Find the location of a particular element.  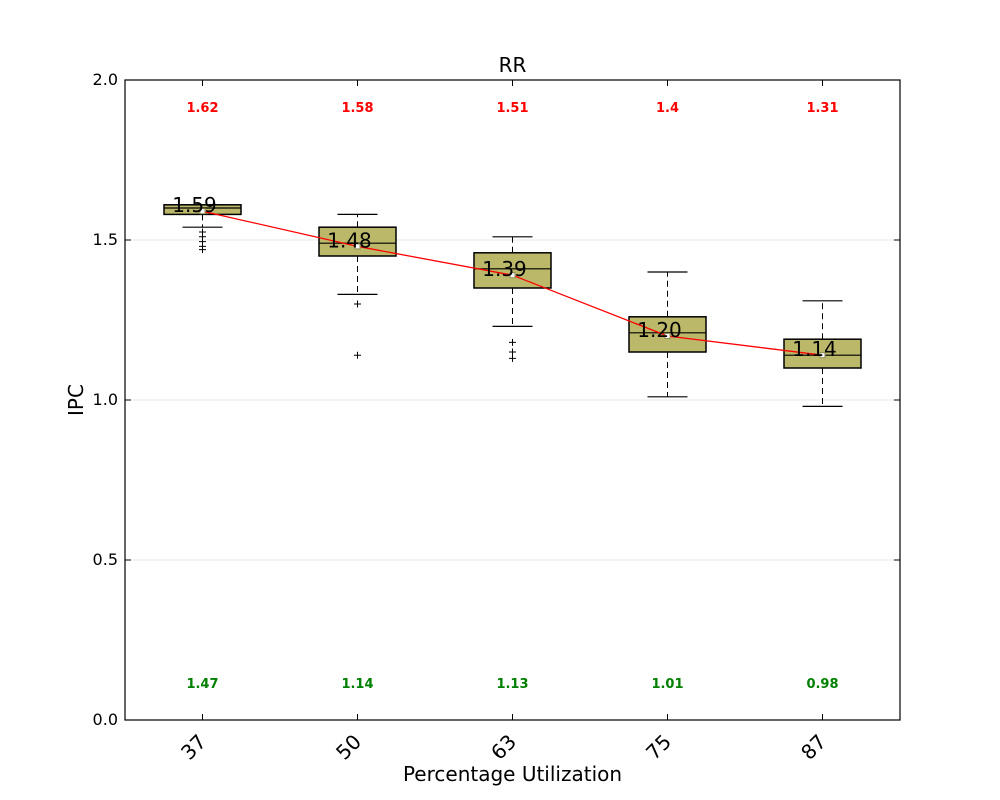

mean-value-label: 1.39 is located at coordinates (504, 269).